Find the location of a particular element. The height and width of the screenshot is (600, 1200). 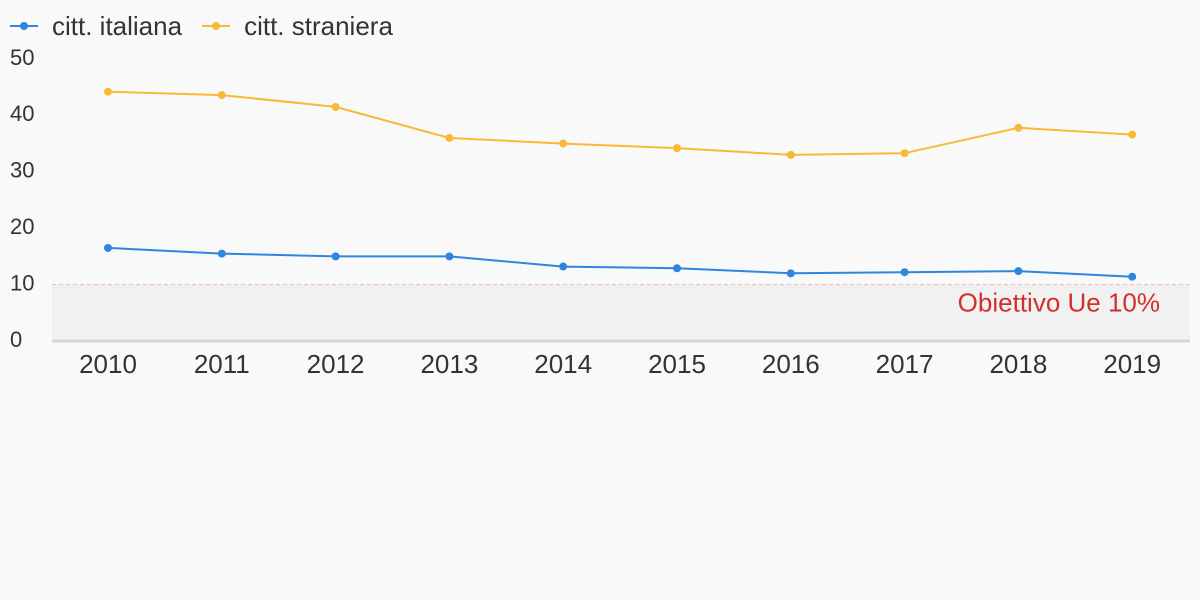

target-zone is located at coordinates (621, 312).